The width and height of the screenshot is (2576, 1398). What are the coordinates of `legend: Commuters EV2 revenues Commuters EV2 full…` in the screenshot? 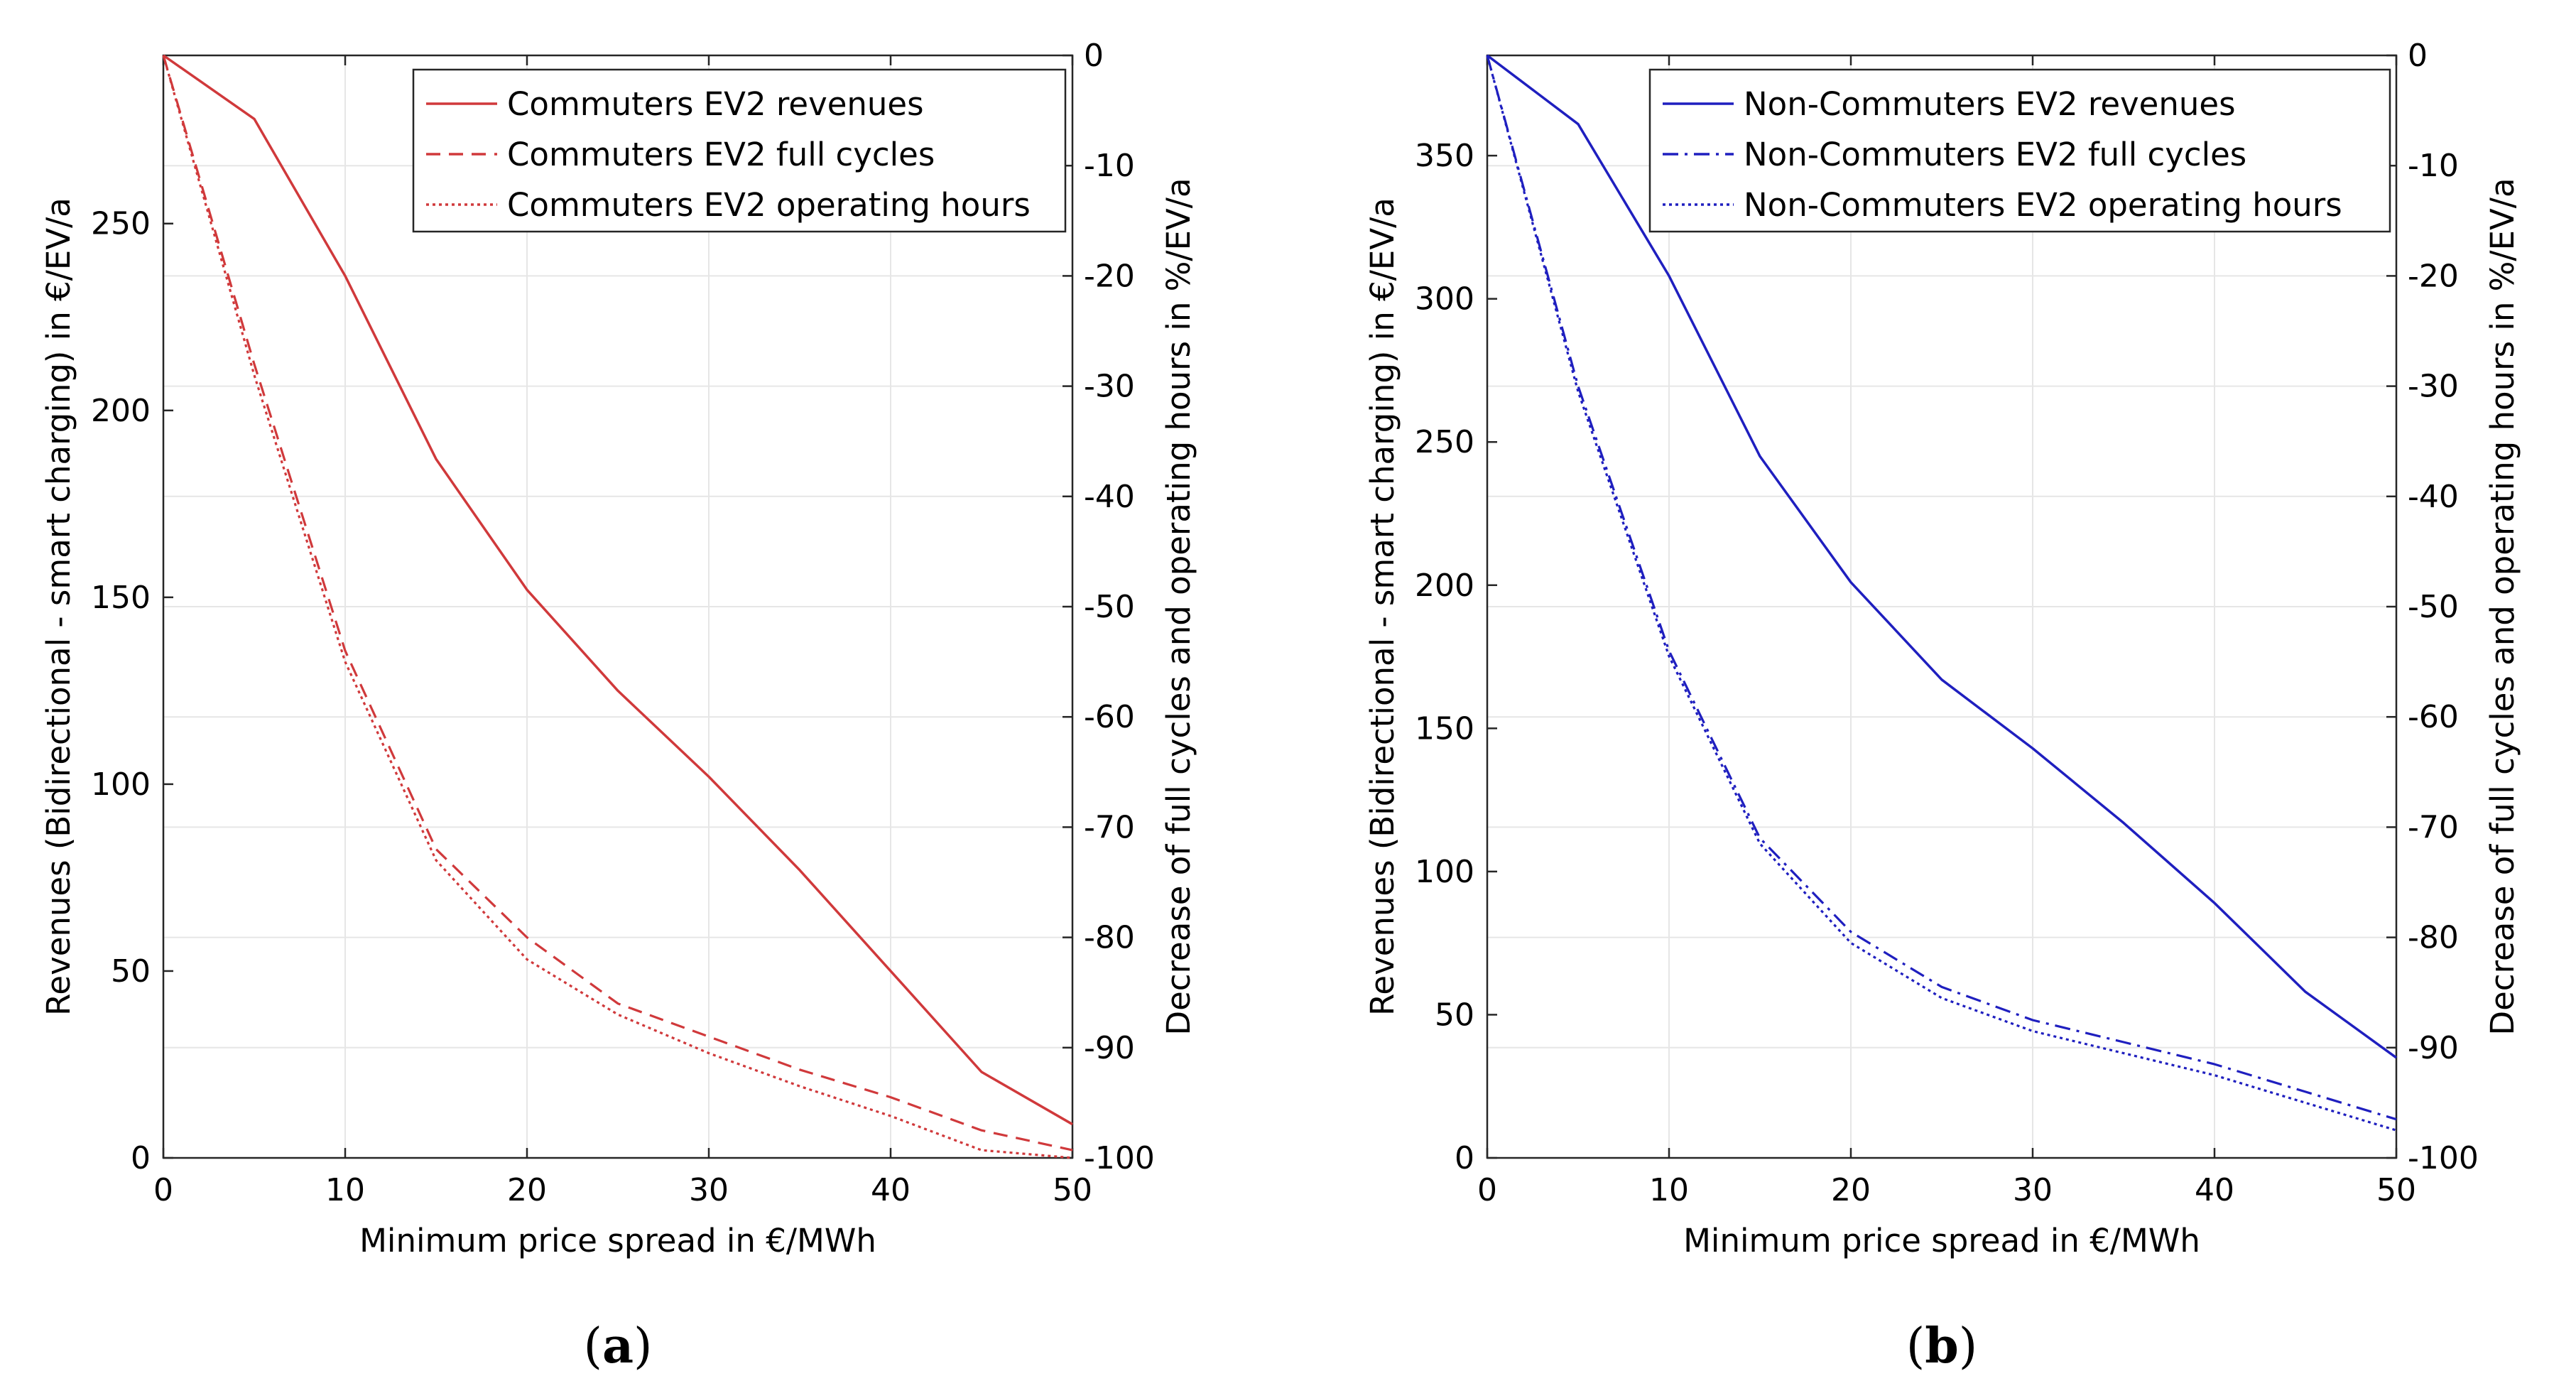 It's located at (740, 150).